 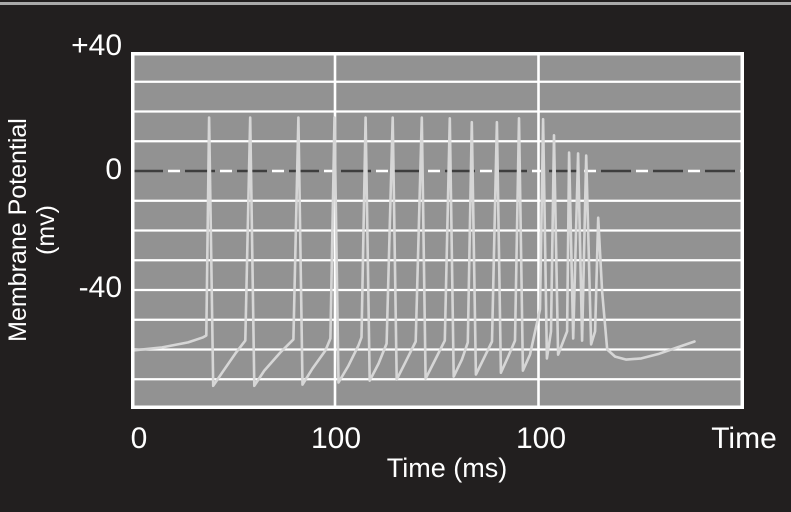 What do you see at coordinates (96, 45) in the screenshot?
I see `y-tick-plus40: +40` at bounding box center [96, 45].